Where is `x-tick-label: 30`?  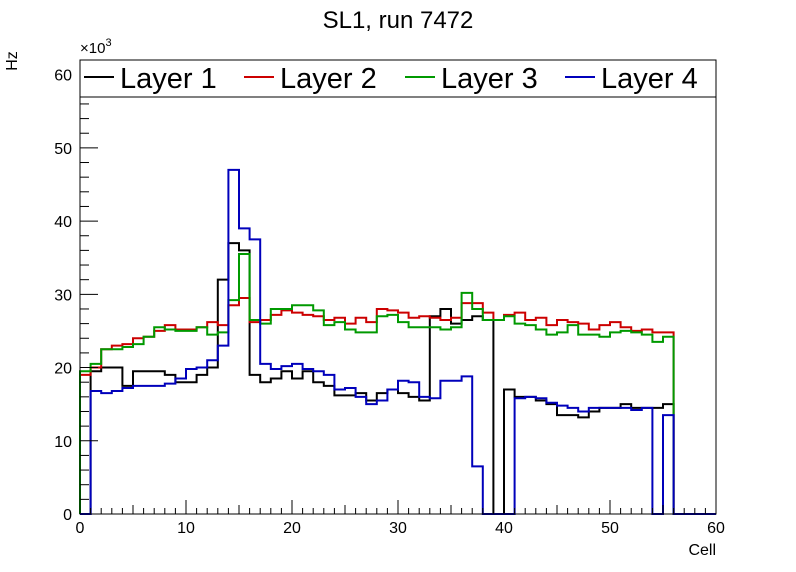 x-tick-label: 30 is located at coordinates (398, 528).